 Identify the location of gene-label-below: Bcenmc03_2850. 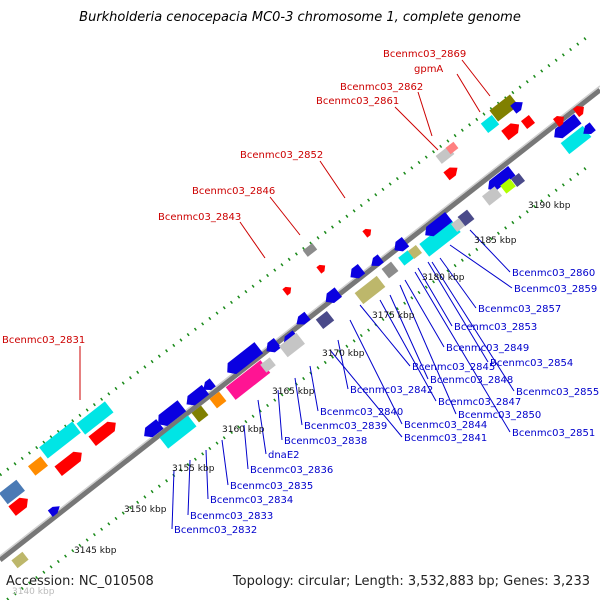
(499, 415).